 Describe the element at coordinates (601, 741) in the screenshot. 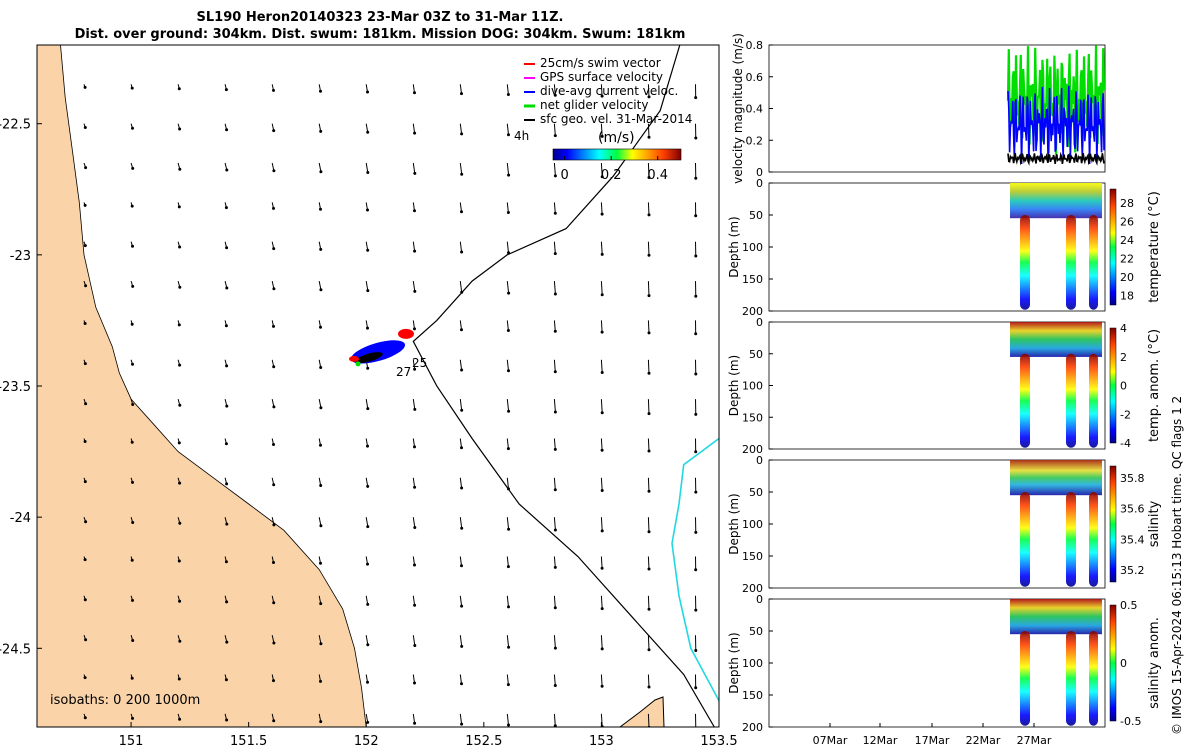

I see `map-x-tick-label: 153` at that location.